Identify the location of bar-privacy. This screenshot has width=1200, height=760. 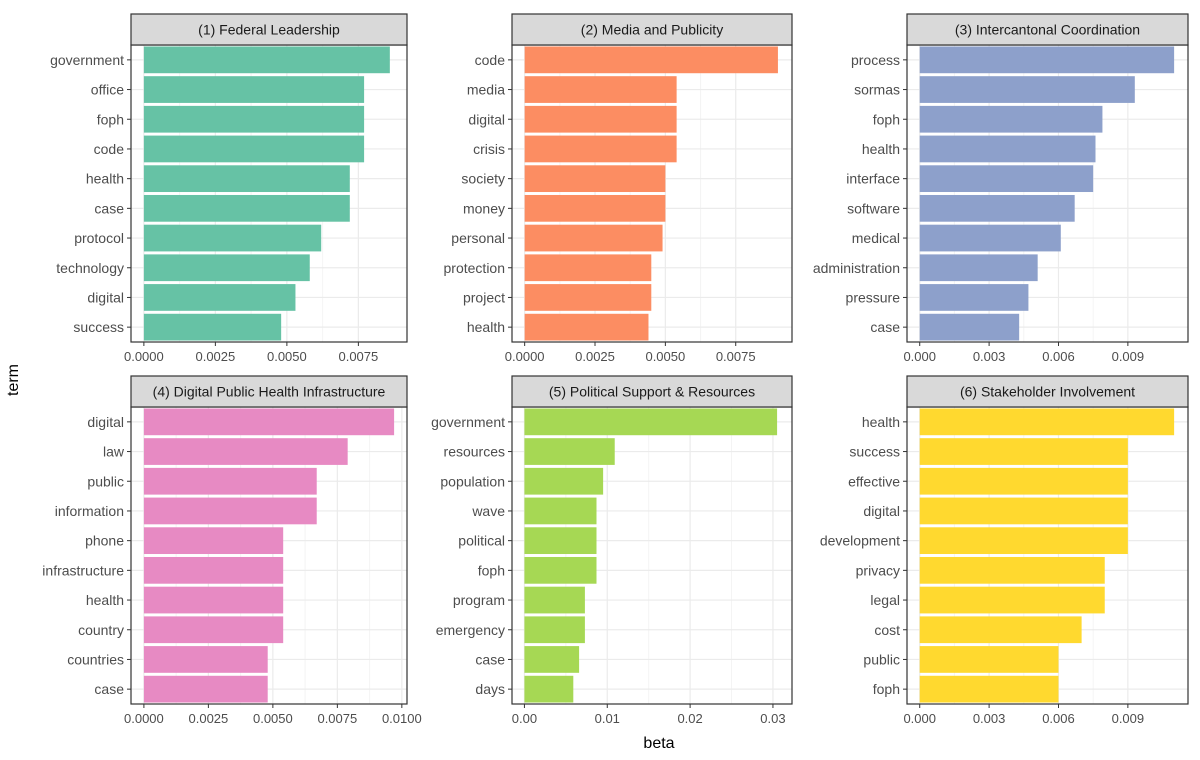
(1012, 570).